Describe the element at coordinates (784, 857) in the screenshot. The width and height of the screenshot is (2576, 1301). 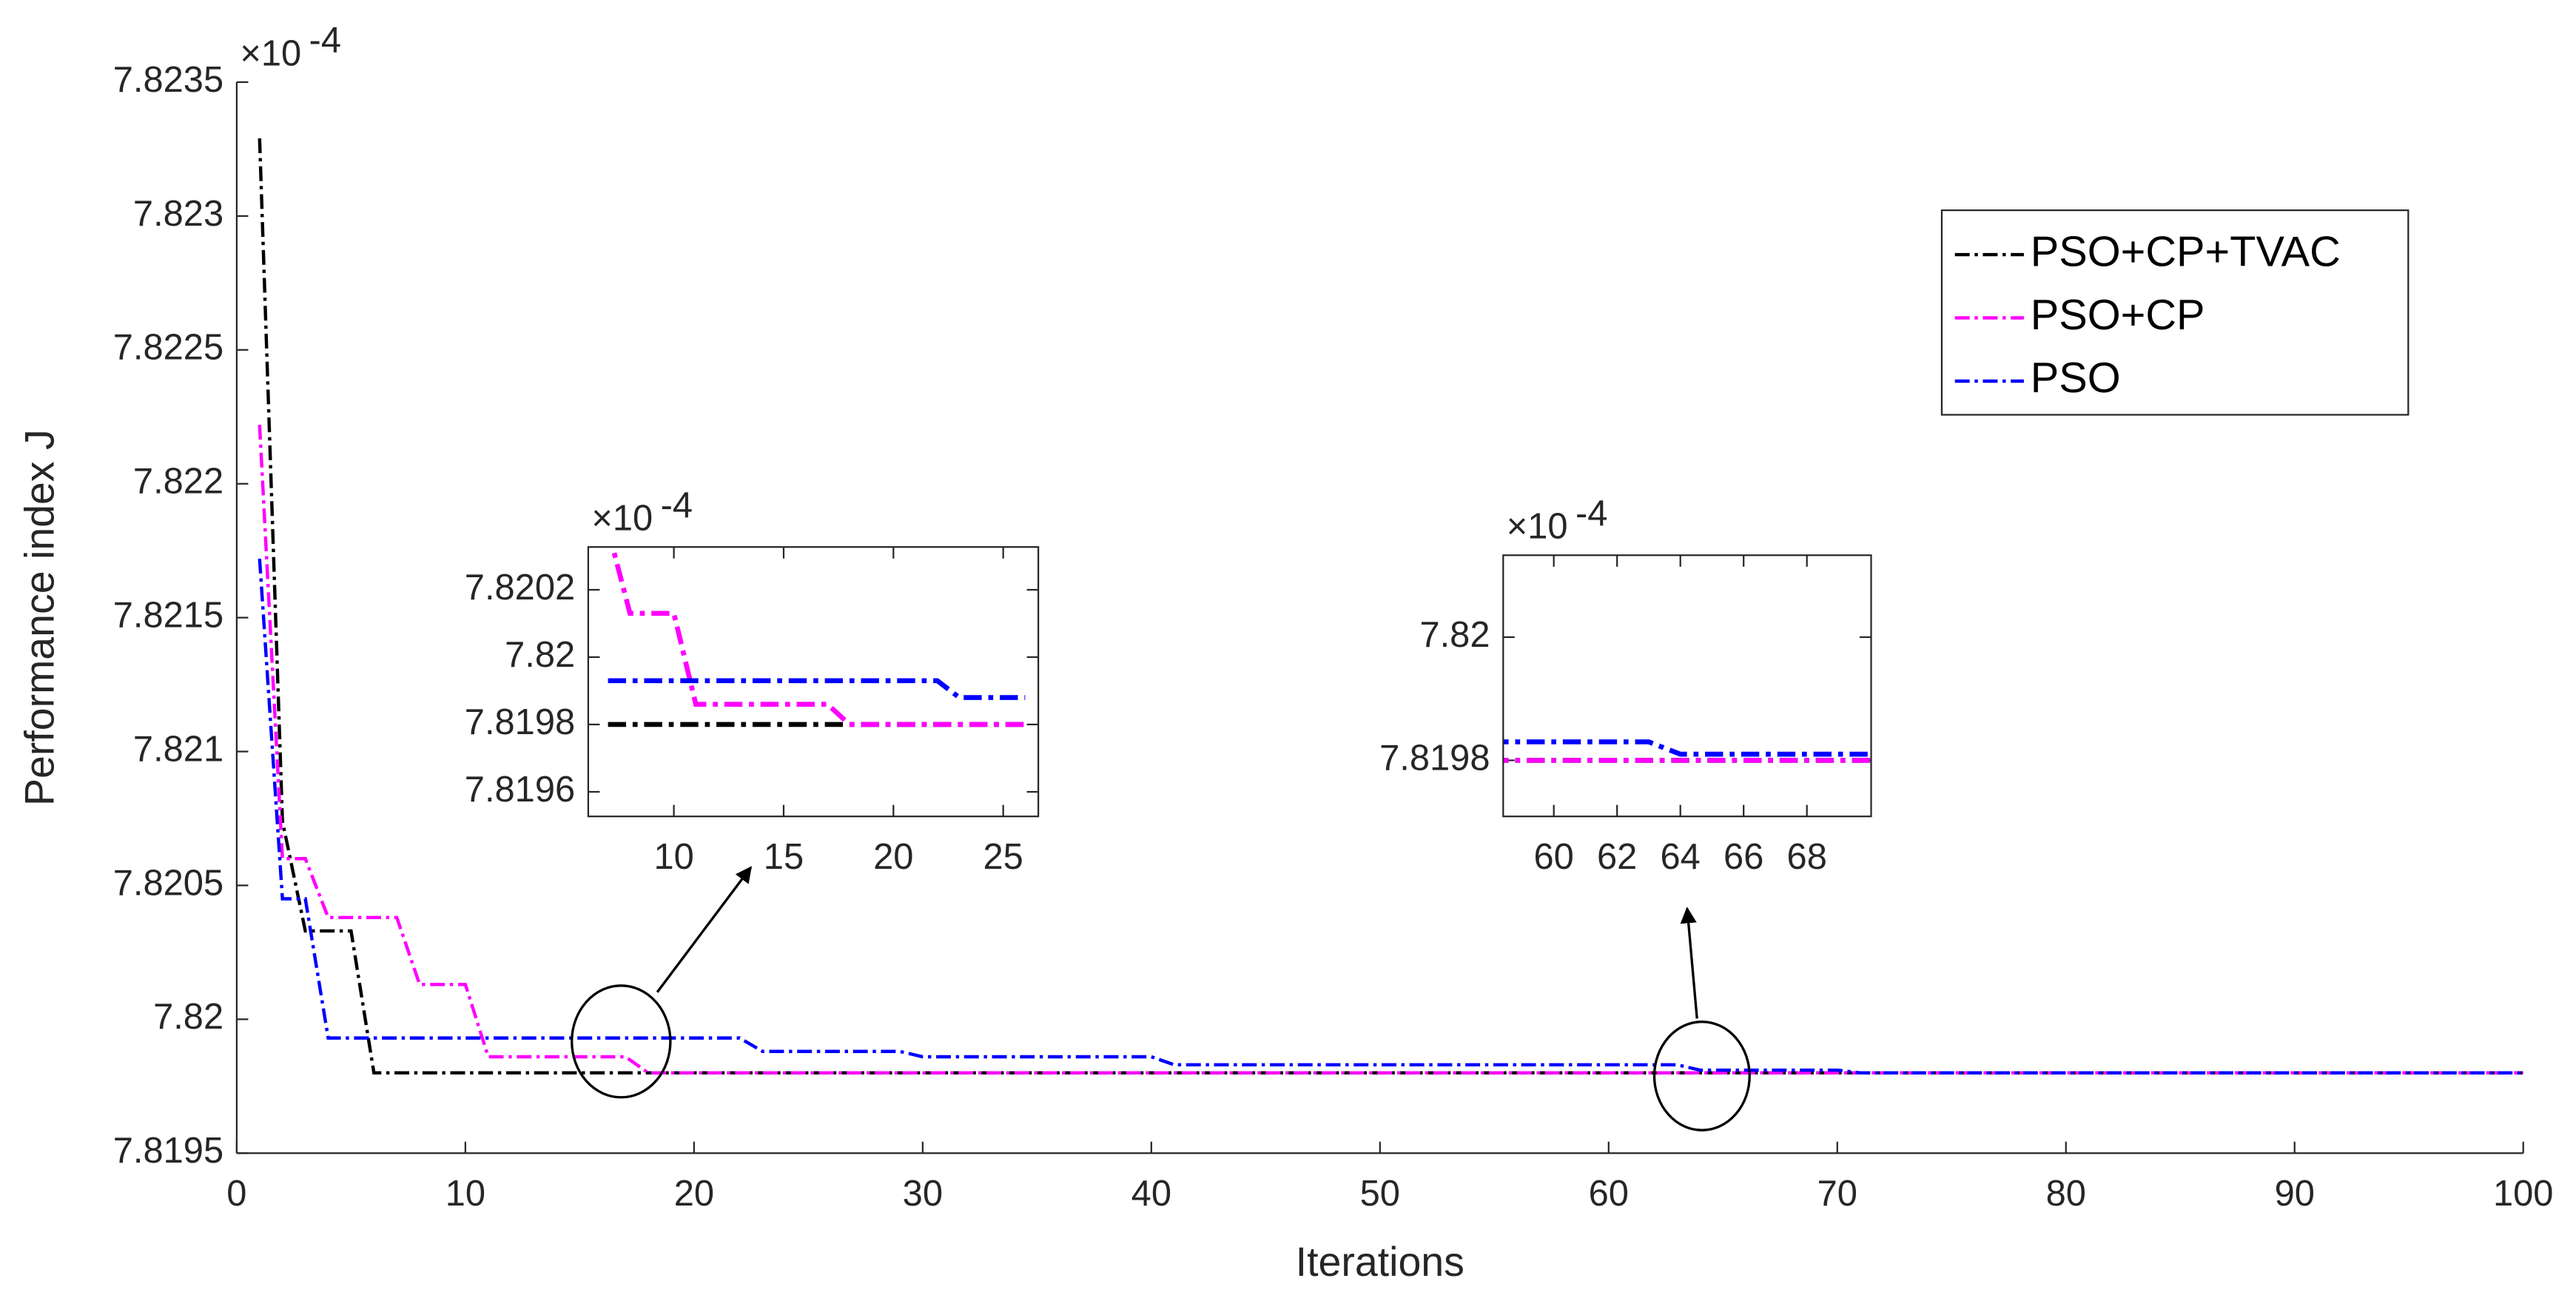
I see `x-tick-label: 15` at that location.